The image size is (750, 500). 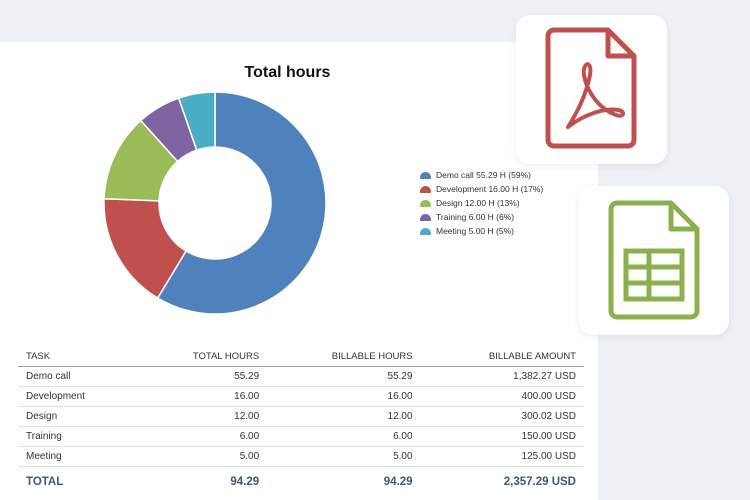 I want to click on cell-billable-amount: 300.02 USD, so click(x=502, y=416).